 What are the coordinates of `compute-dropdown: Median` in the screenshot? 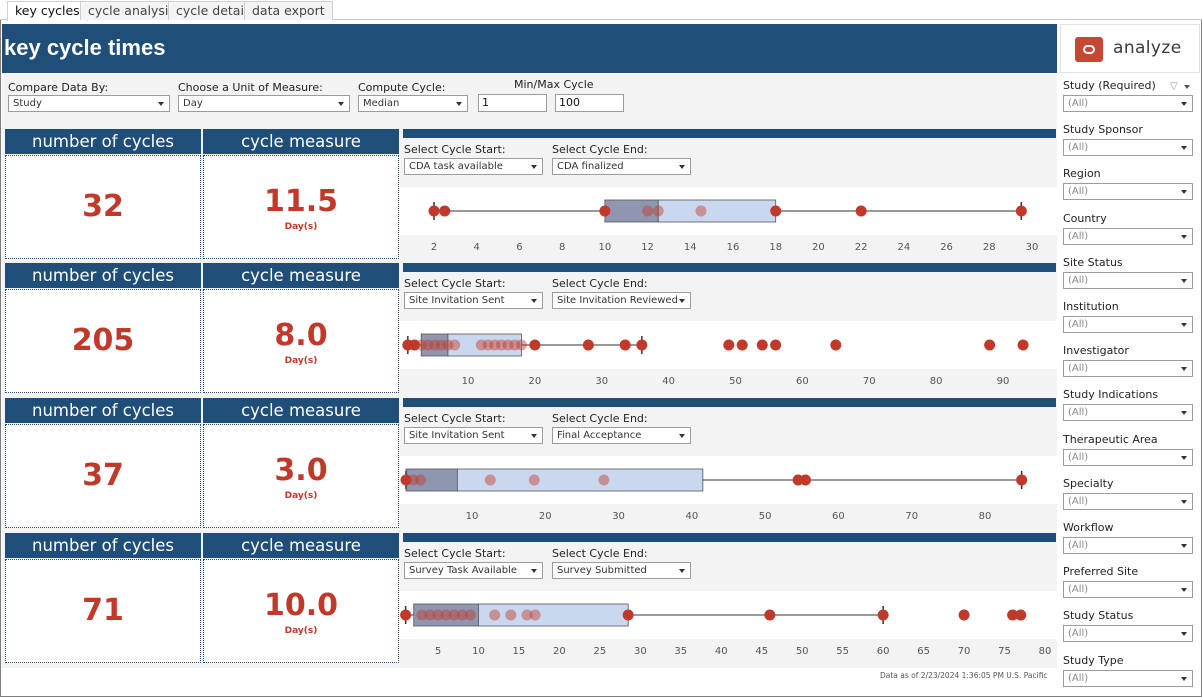 It's located at (413, 103).